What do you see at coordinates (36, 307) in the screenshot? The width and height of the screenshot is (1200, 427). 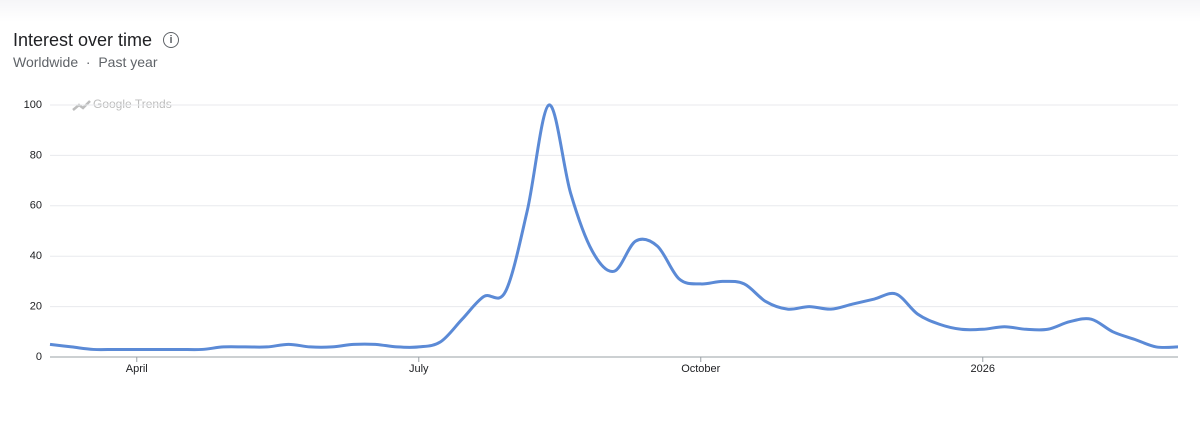 I see `y-tick-label: 20` at bounding box center [36, 307].